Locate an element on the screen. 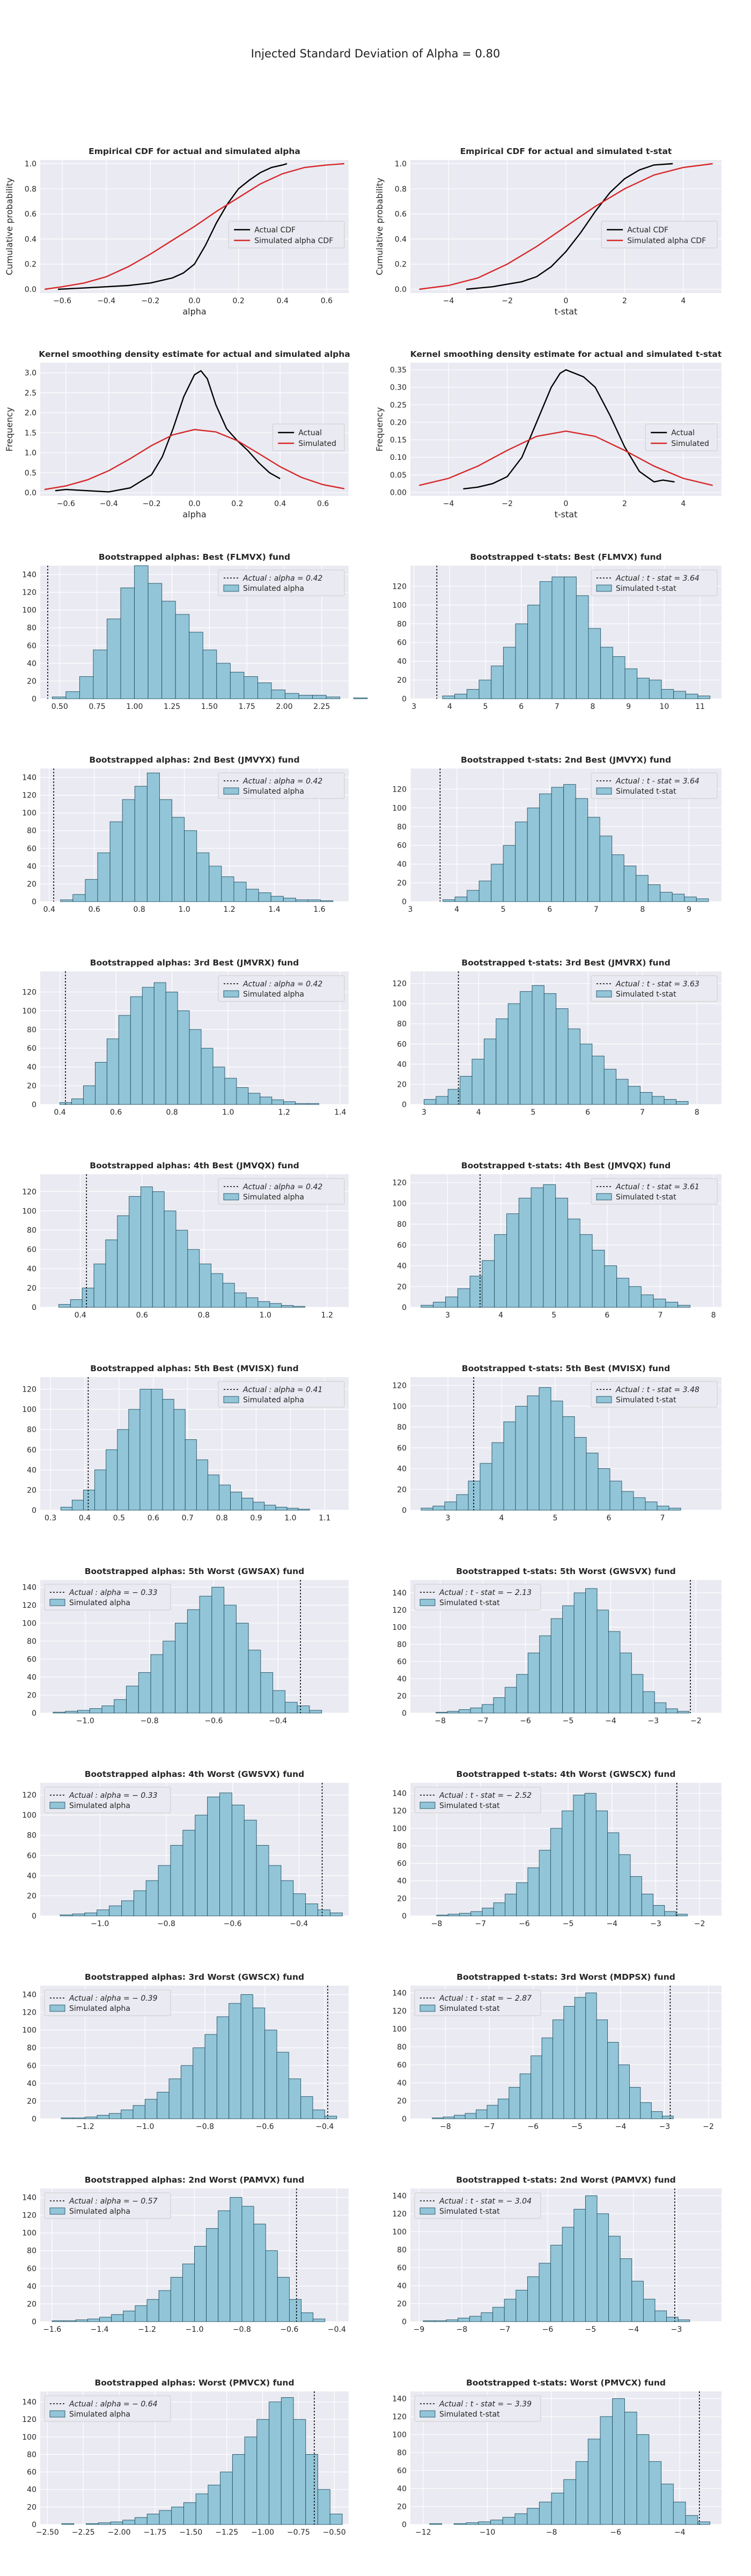 The height and width of the screenshot is (2576, 751). x-tick-label: 0.0 is located at coordinates (194, 504).